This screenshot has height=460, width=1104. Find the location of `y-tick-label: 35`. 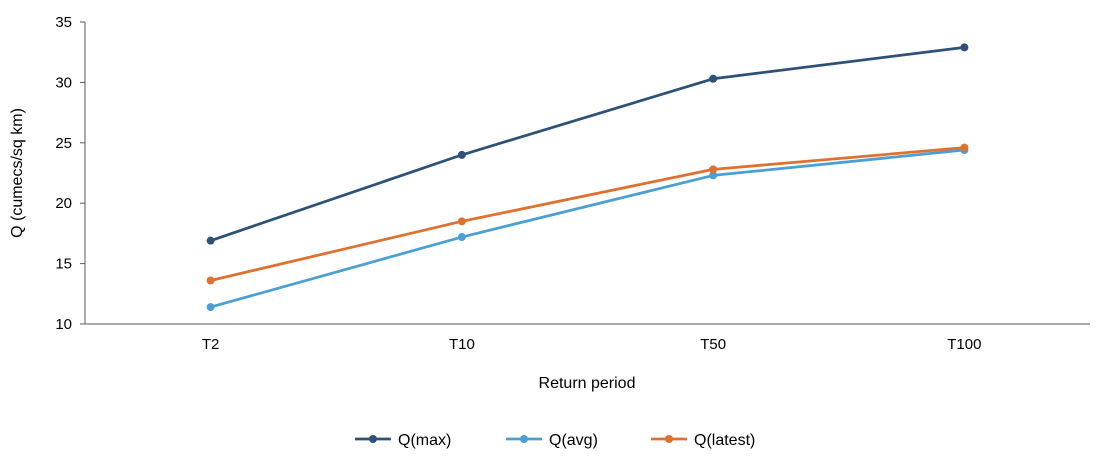

y-tick-label: 35 is located at coordinates (63, 22).